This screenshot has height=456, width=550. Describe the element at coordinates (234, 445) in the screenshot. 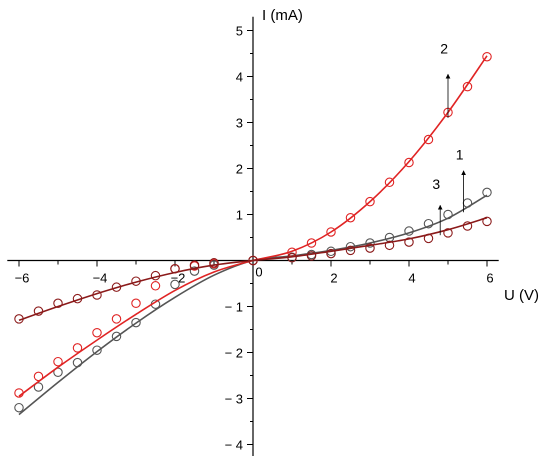

I see `y-tick-label: − 4` at that location.